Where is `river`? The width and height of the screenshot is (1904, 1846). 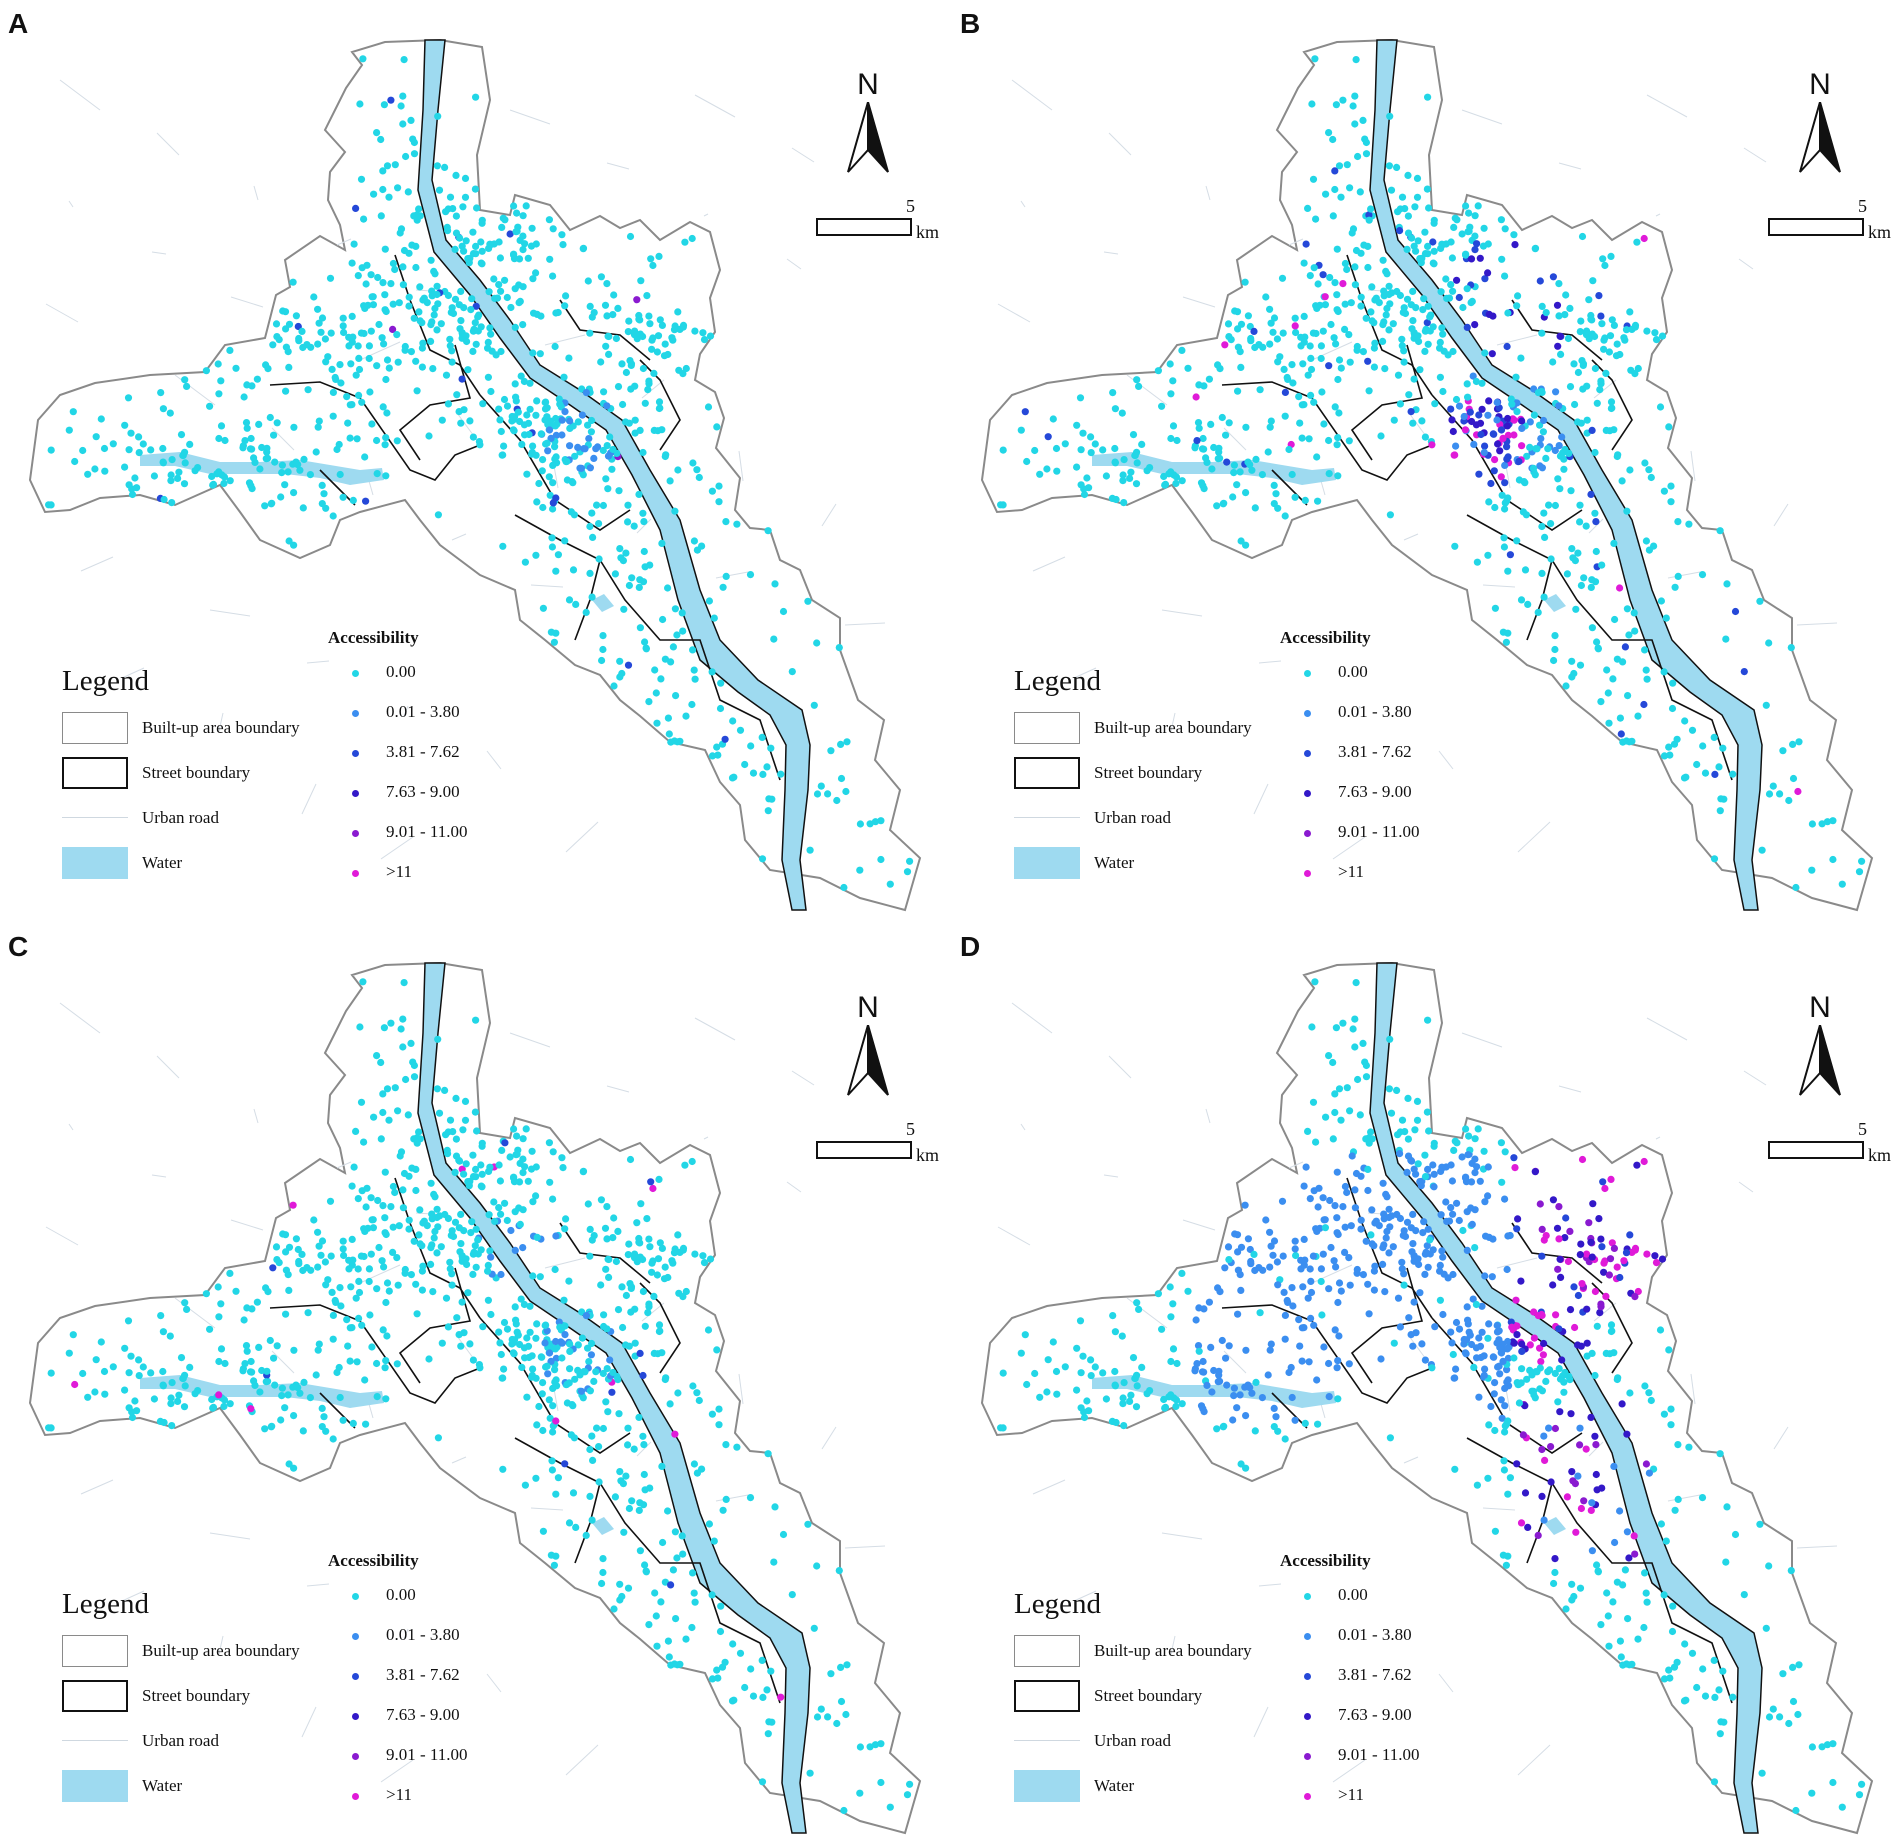
river is located at coordinates (614, 475).